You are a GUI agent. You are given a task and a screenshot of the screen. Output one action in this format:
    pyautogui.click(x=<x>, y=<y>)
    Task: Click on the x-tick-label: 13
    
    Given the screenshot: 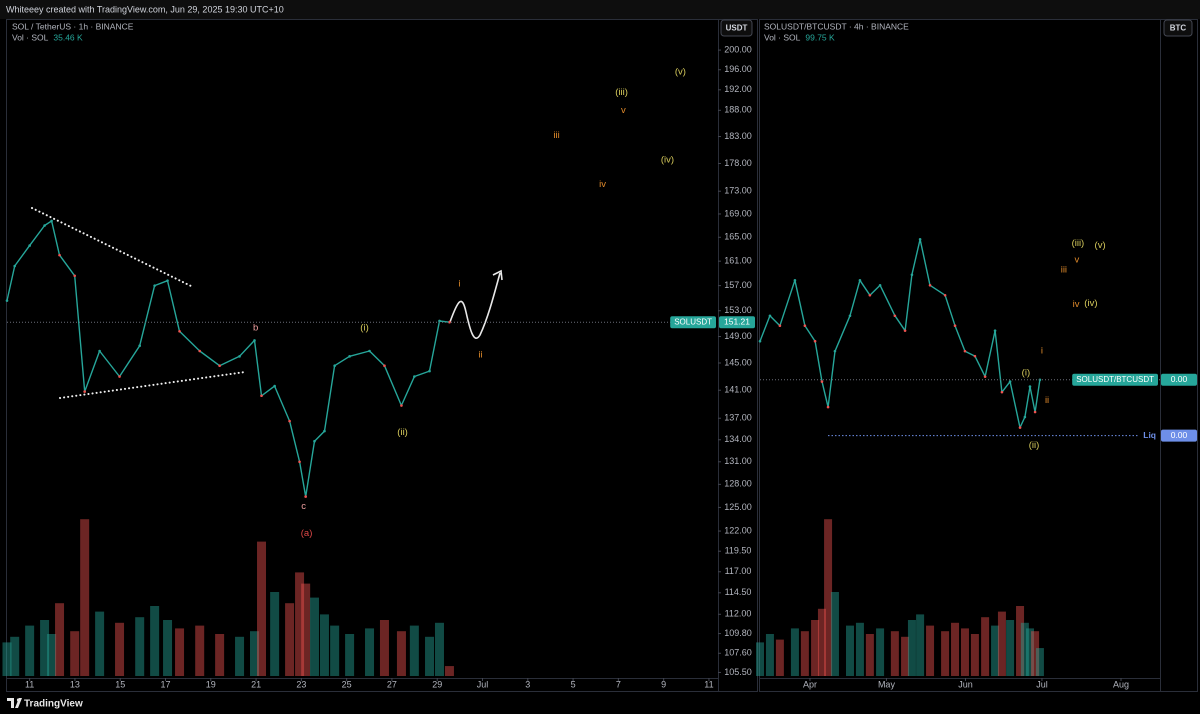 What is the action you would take?
    pyautogui.click(x=75, y=684)
    